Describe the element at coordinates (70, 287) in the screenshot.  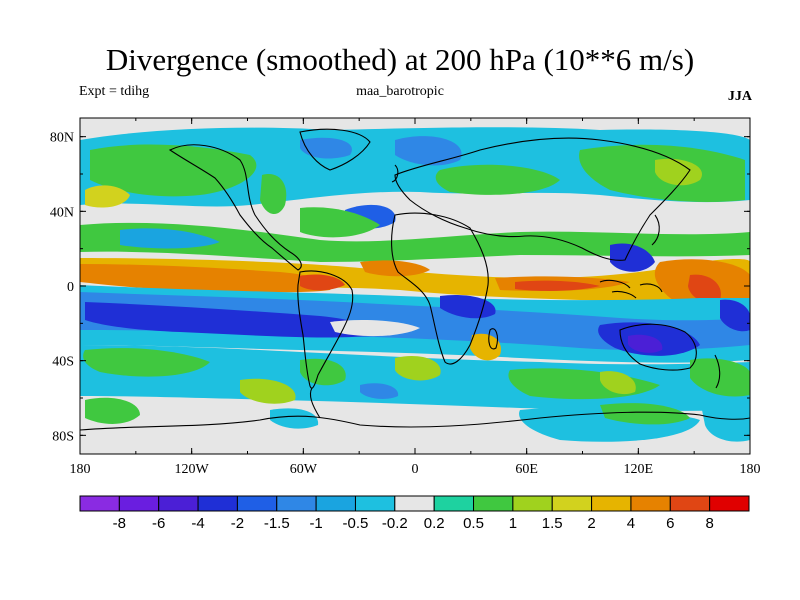
I see `y-tick-label: 0` at that location.